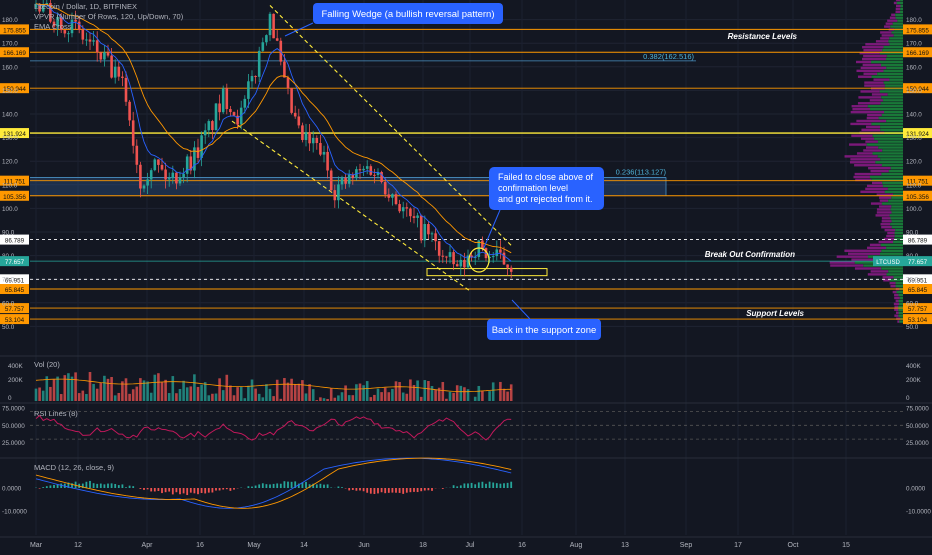 This screenshot has height=555, width=932. Describe the element at coordinates (10, 185) in the screenshot. I see `price-tick-left: 110.0` at that location.